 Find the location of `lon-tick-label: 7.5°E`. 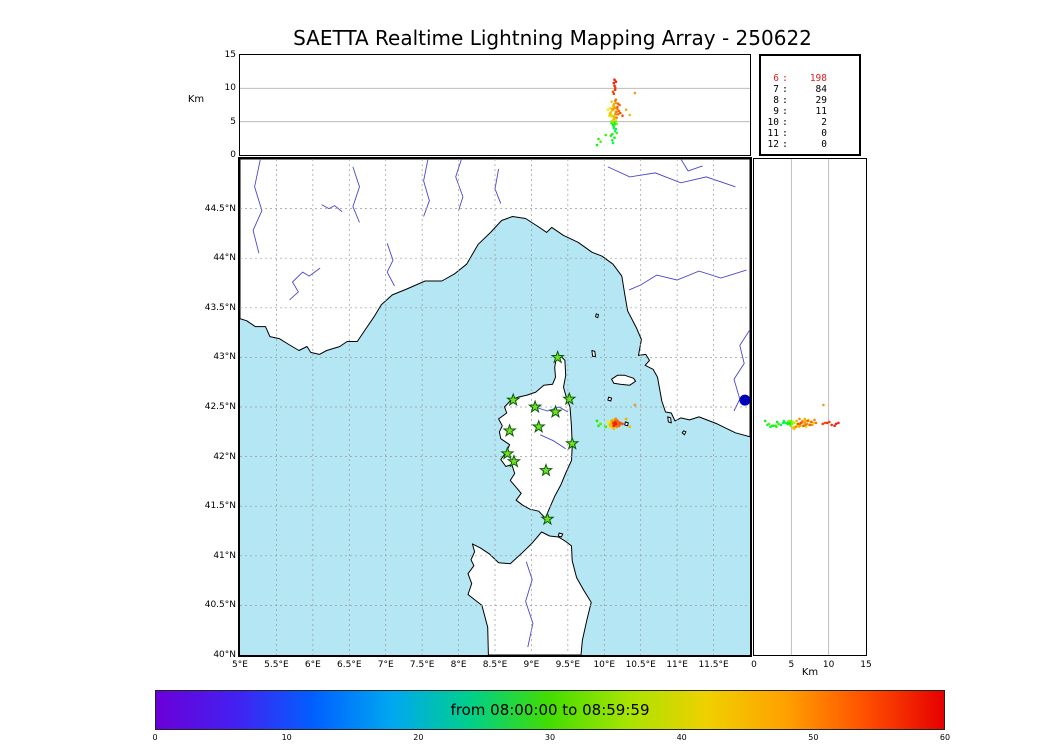

lon-tick-label: 7.5°E is located at coordinates (422, 665).